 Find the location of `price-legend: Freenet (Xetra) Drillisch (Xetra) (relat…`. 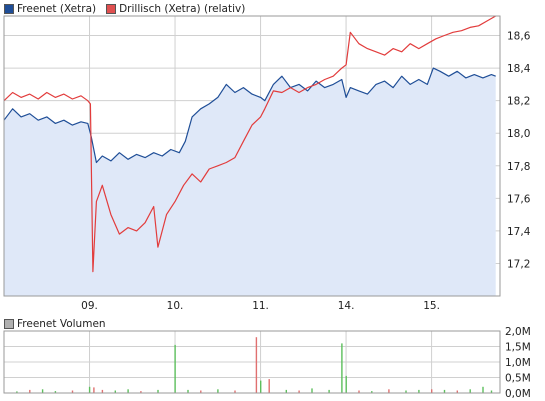

price-legend: Freenet (Xetra) Drillisch (Xetra) (relat… is located at coordinates (129, 9).